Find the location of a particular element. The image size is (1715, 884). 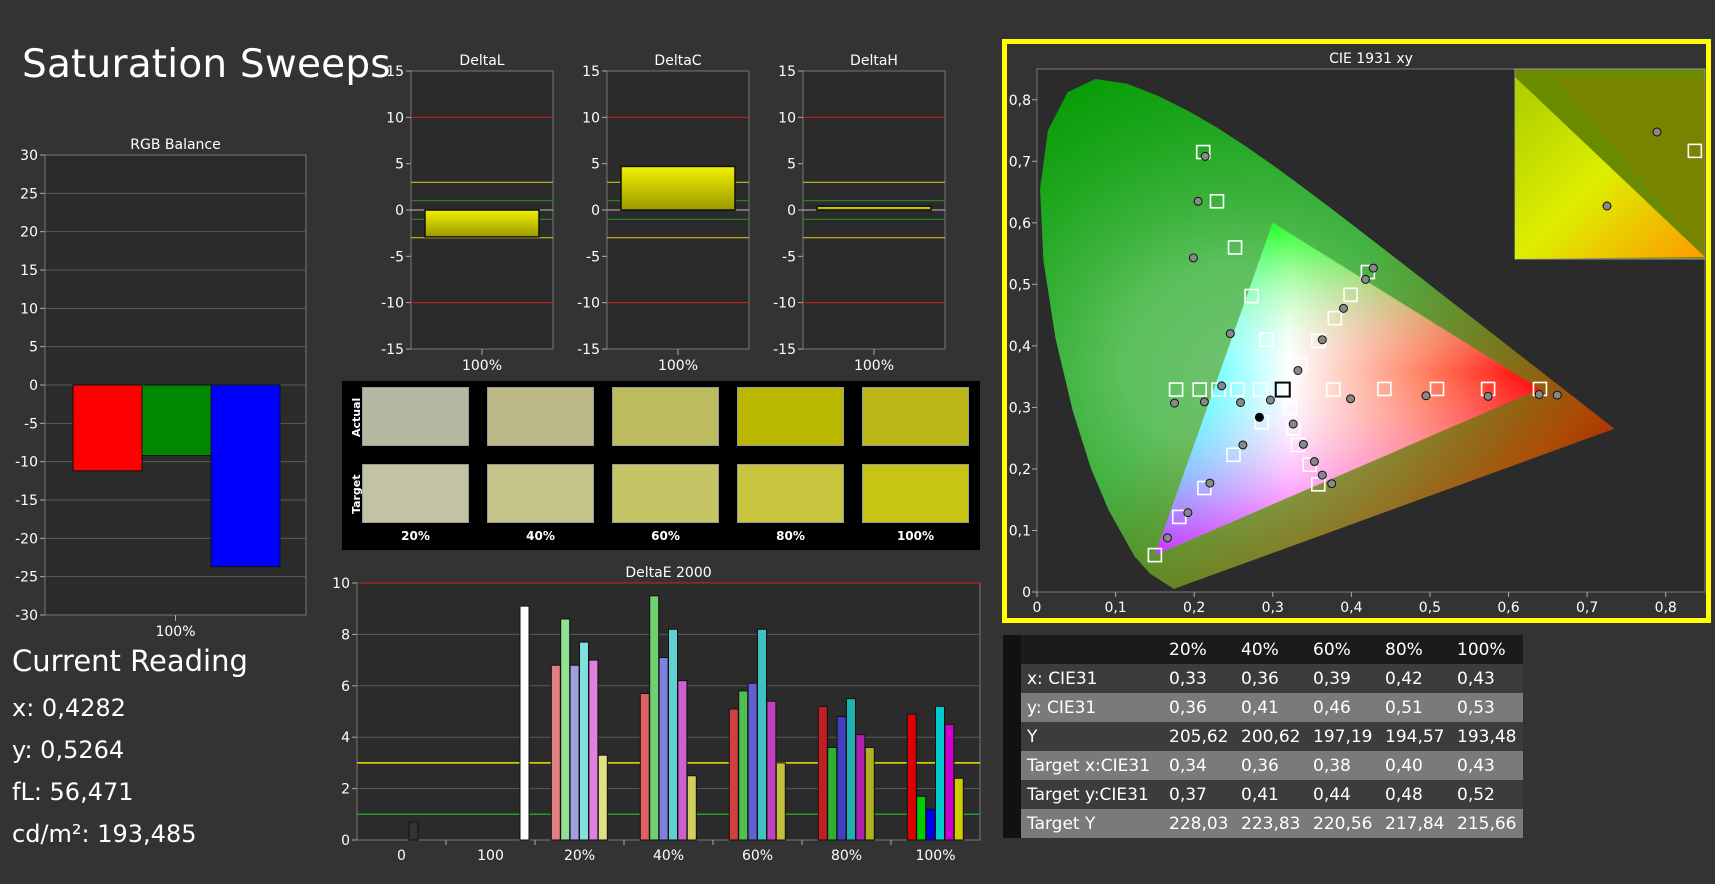

cie-inset-shade is located at coordinates (1630, 167).